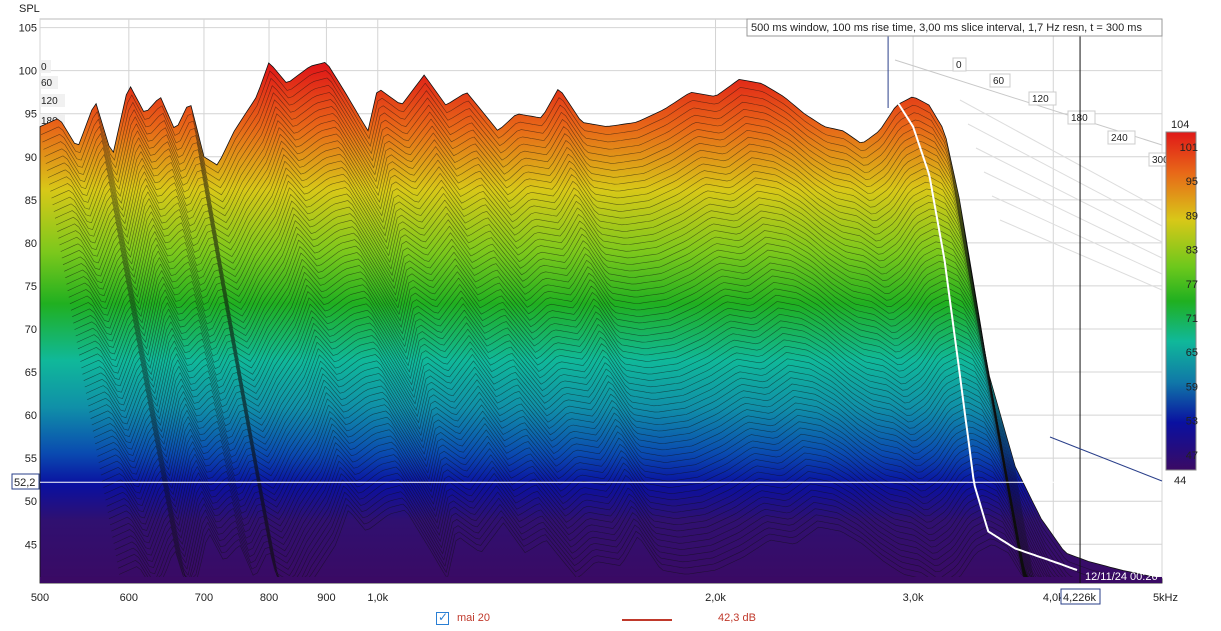 Image resolution: width=1221 pixels, height=631 pixels. What do you see at coordinates (1106, 459) in the screenshot?
I see `time-cursor-diagonal` at bounding box center [1106, 459].